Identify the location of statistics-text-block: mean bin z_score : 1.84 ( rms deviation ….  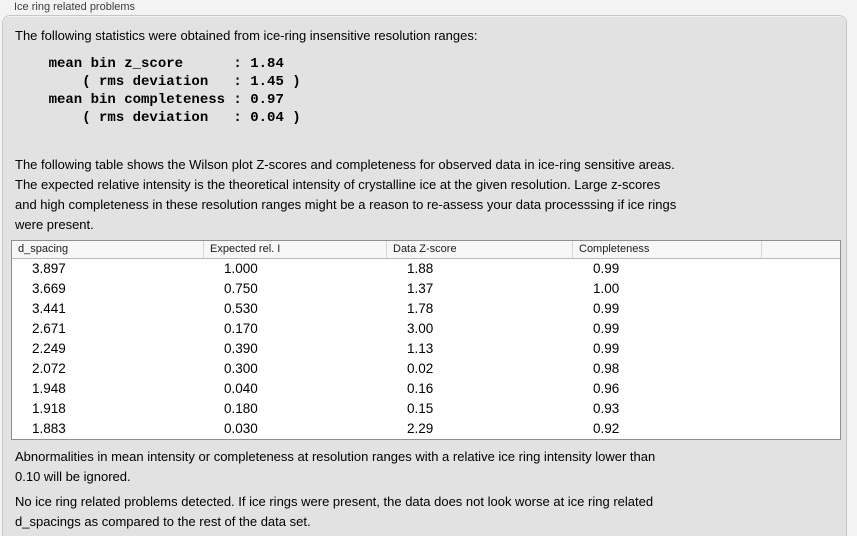
(174, 91).